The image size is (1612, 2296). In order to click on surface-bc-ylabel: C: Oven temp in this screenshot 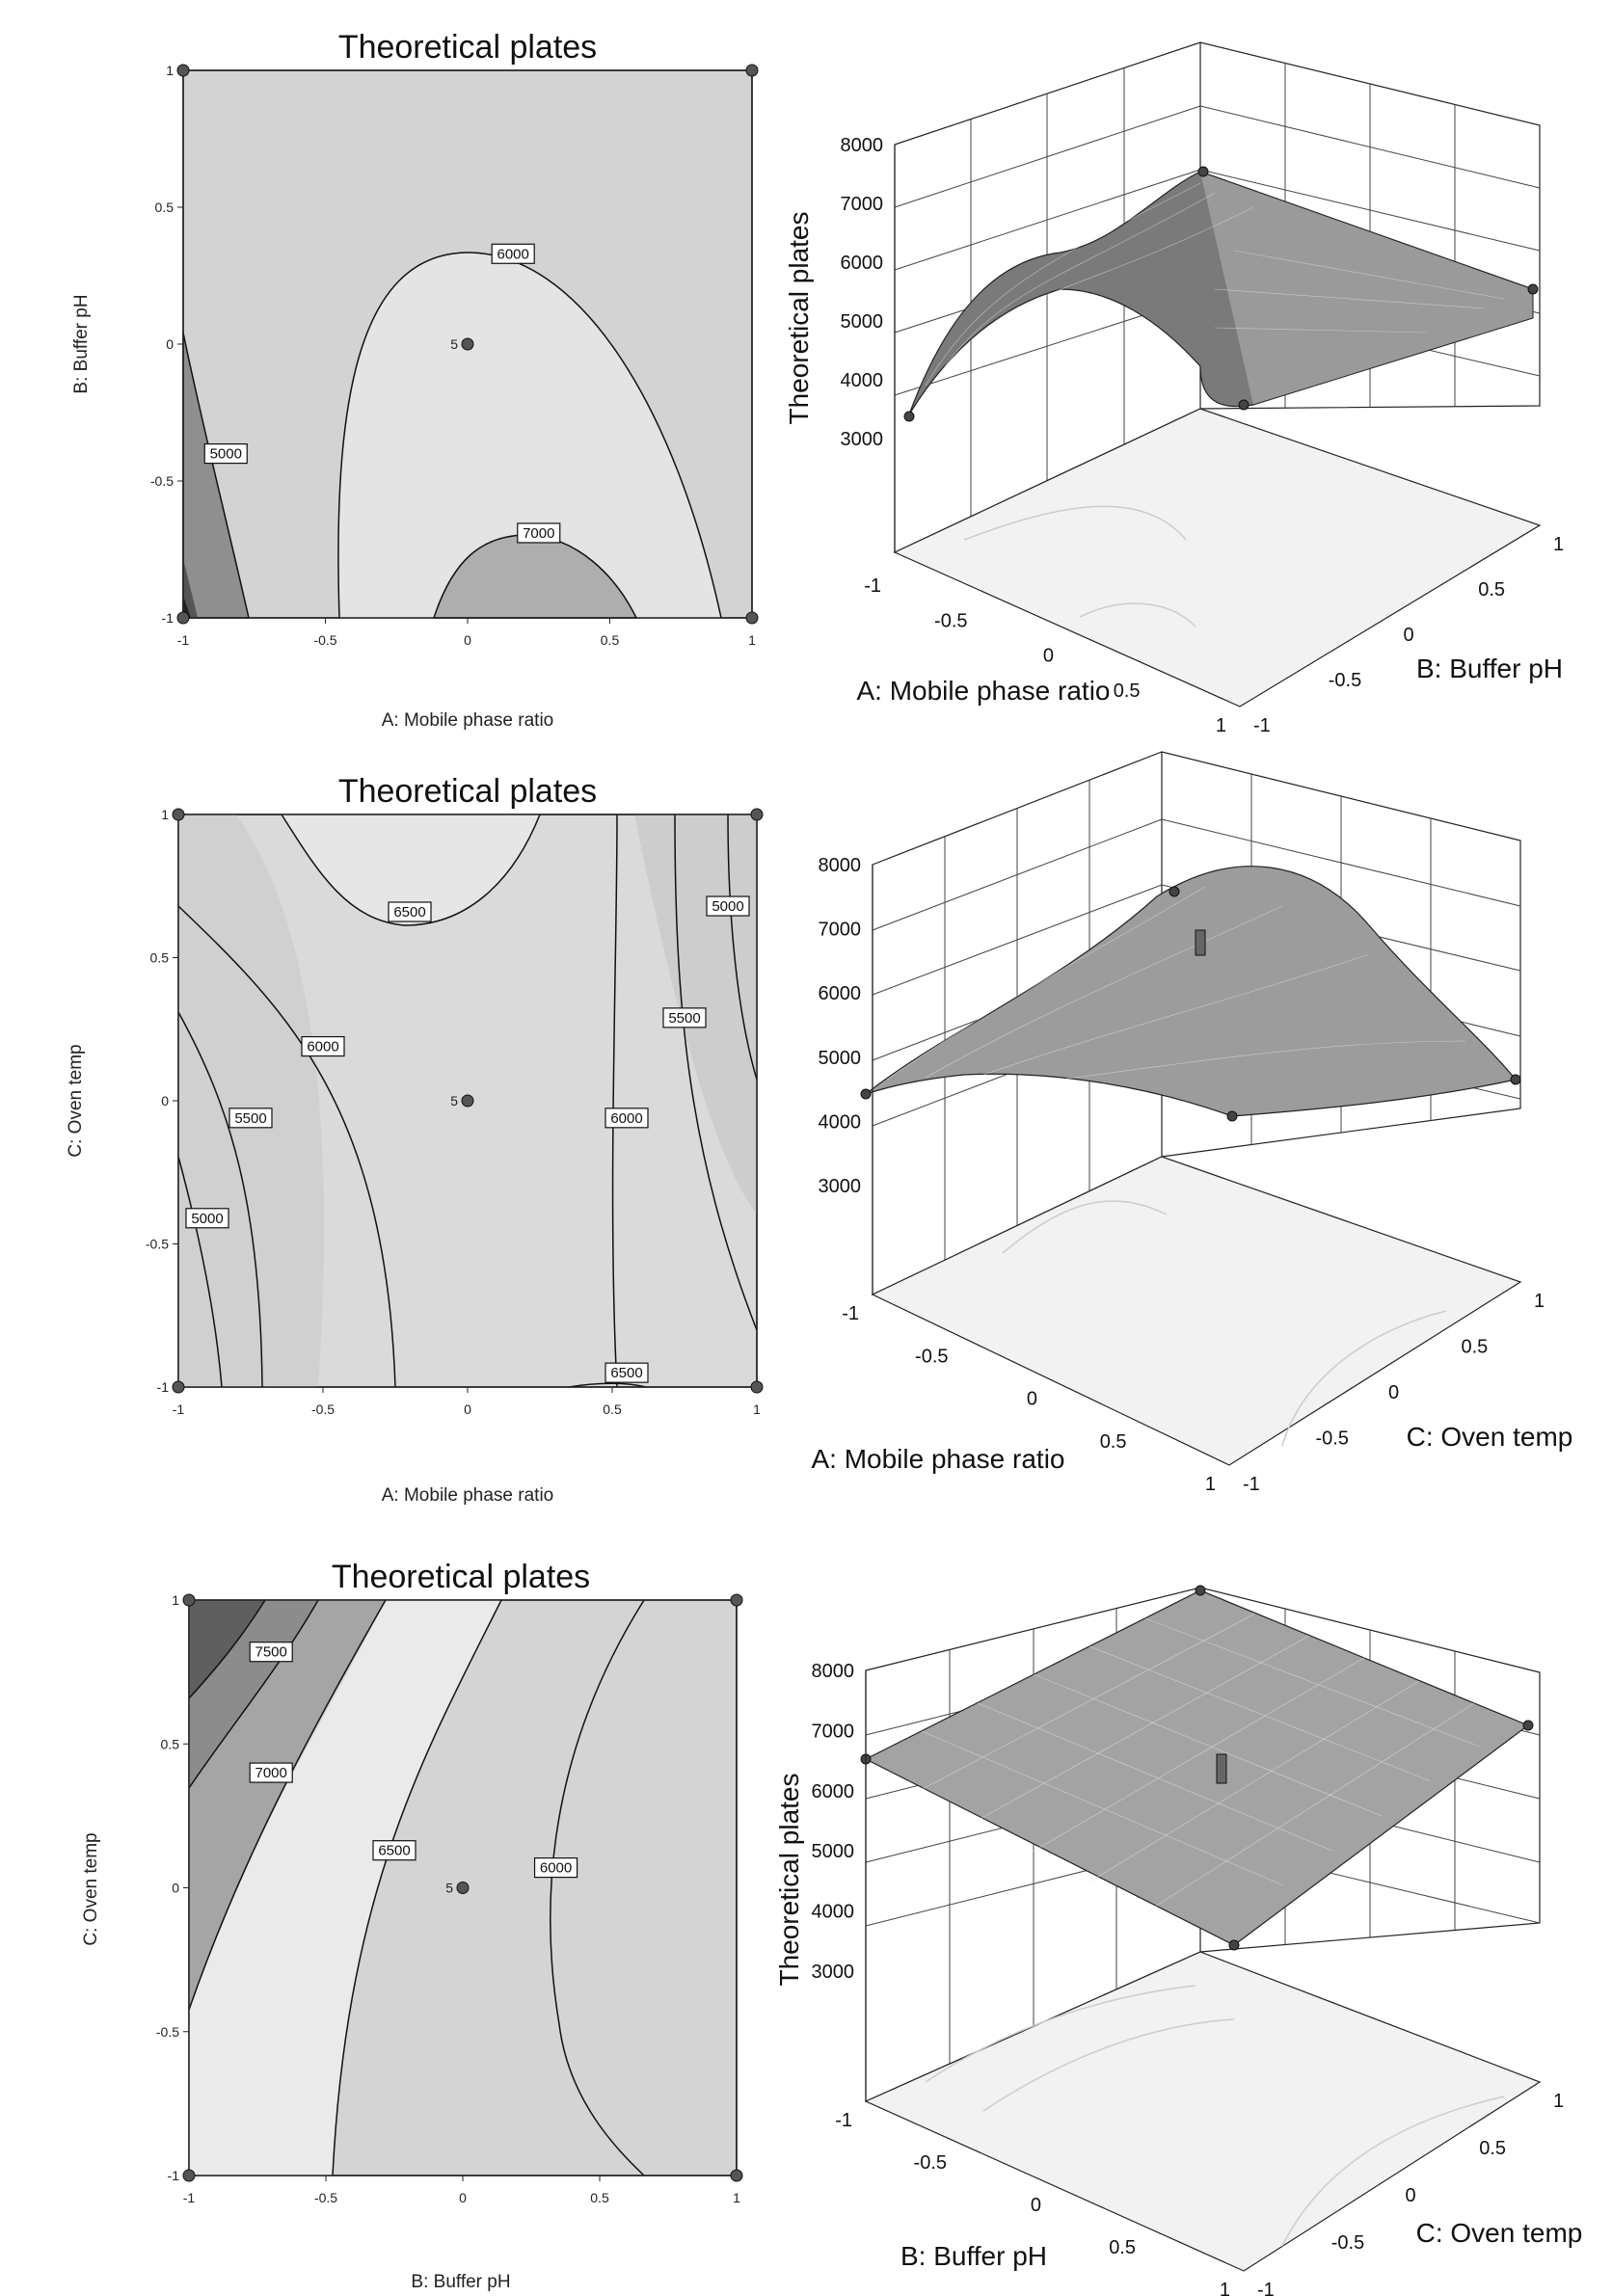, I will do `click(1499, 2233)`.